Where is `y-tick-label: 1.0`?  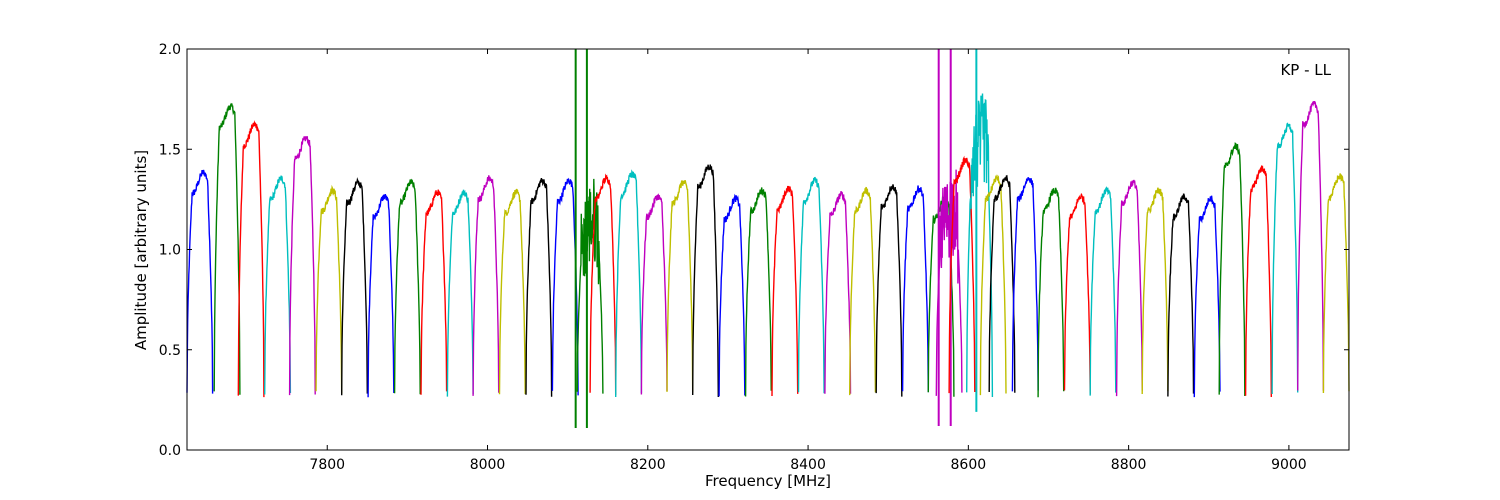 y-tick-label: 1.0 is located at coordinates (170, 251).